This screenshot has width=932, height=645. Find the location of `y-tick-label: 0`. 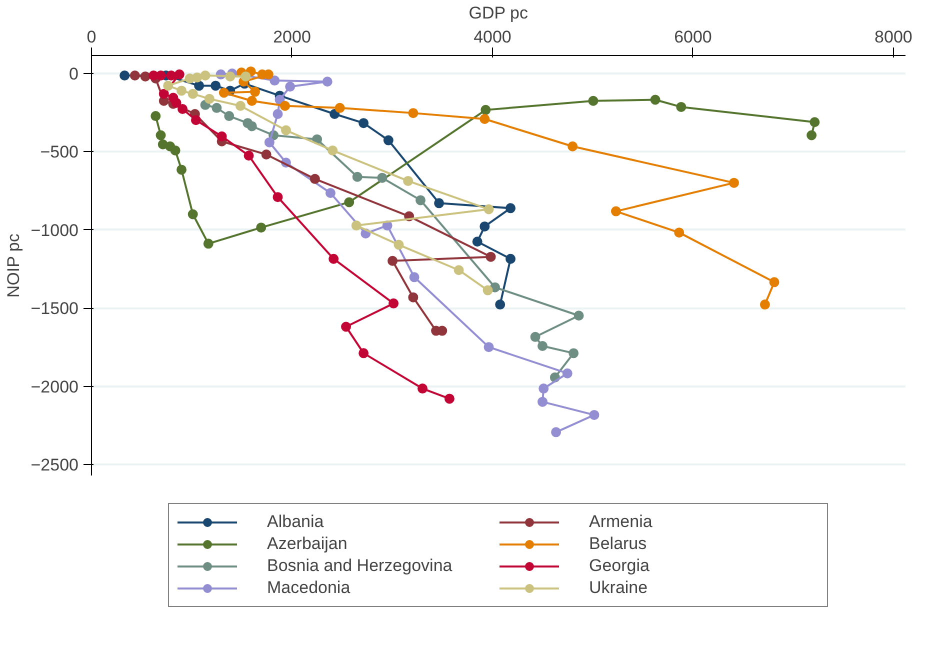

y-tick-label: 0 is located at coordinates (74, 74).